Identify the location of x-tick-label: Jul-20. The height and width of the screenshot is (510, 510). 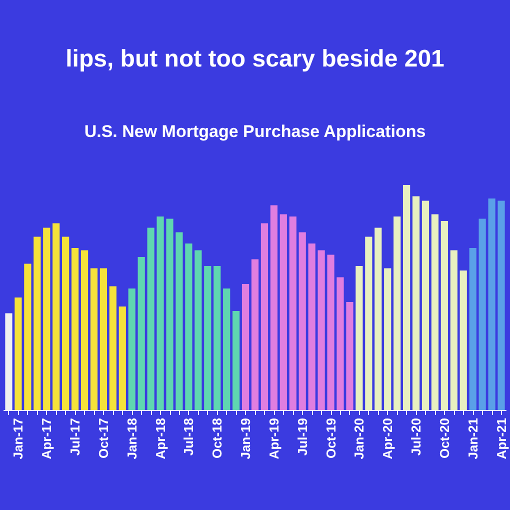
(416, 437).